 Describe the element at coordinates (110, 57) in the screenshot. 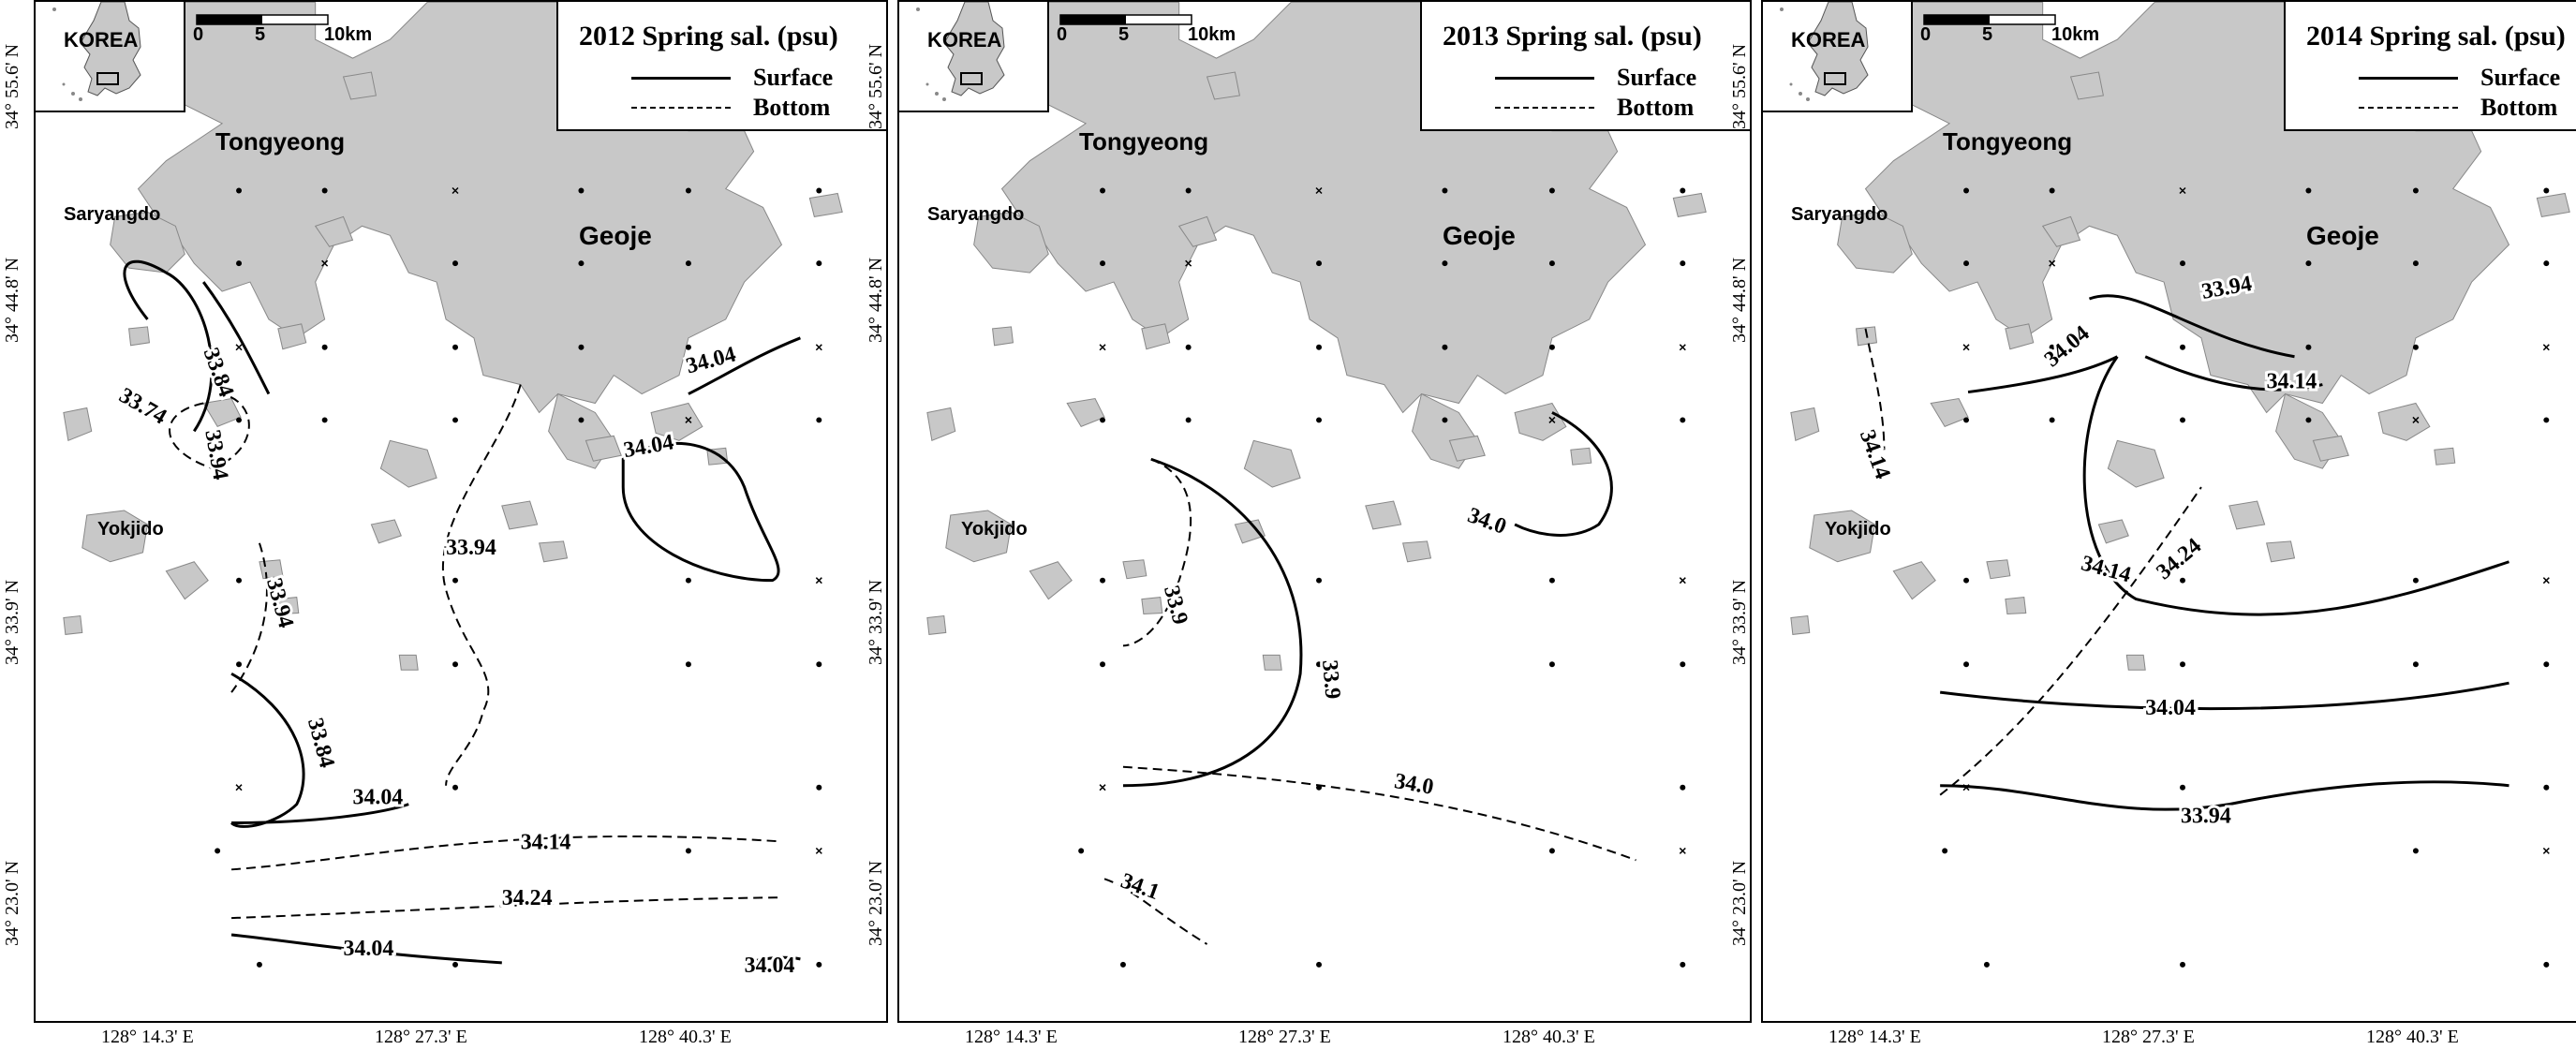

I see `korea-inset-map: KOREA` at that location.